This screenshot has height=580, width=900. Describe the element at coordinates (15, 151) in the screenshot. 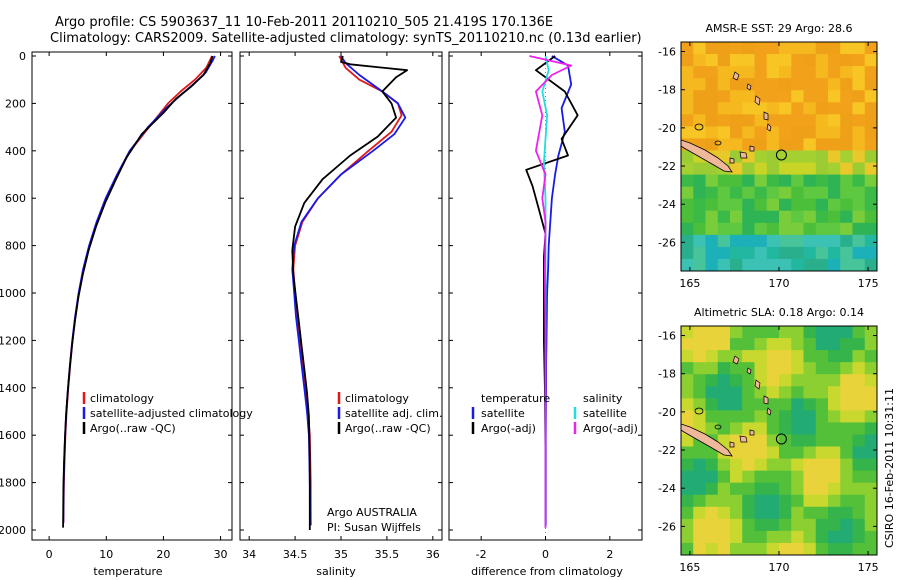

I see `depth-tick-label: 400` at that location.